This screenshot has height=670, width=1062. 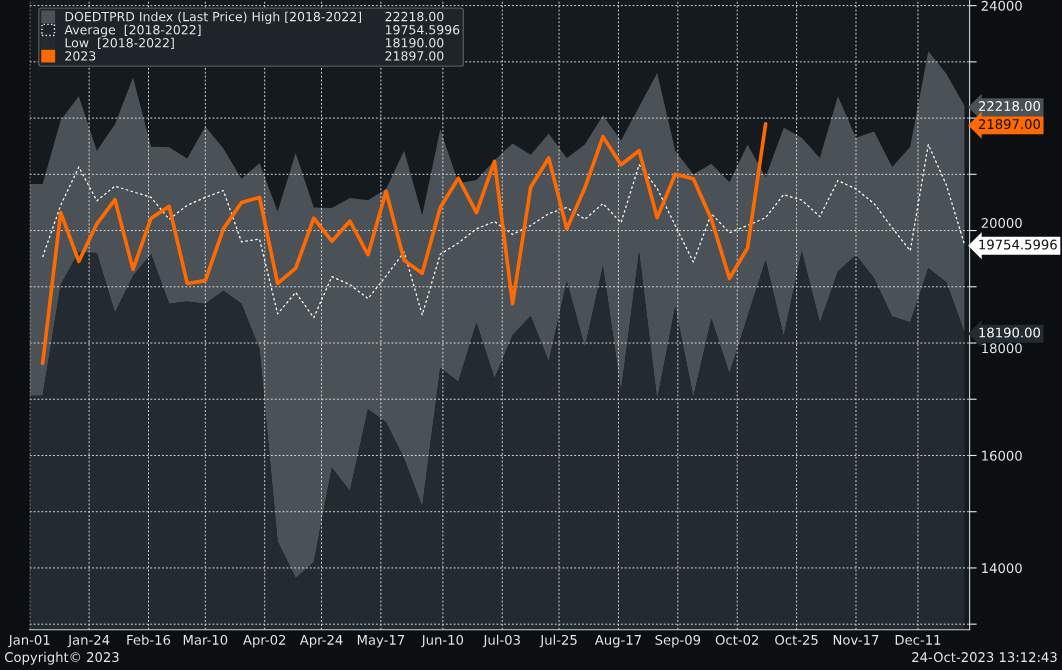 What do you see at coordinates (414, 43) in the screenshot?
I see `text: 18190.00` at bounding box center [414, 43].